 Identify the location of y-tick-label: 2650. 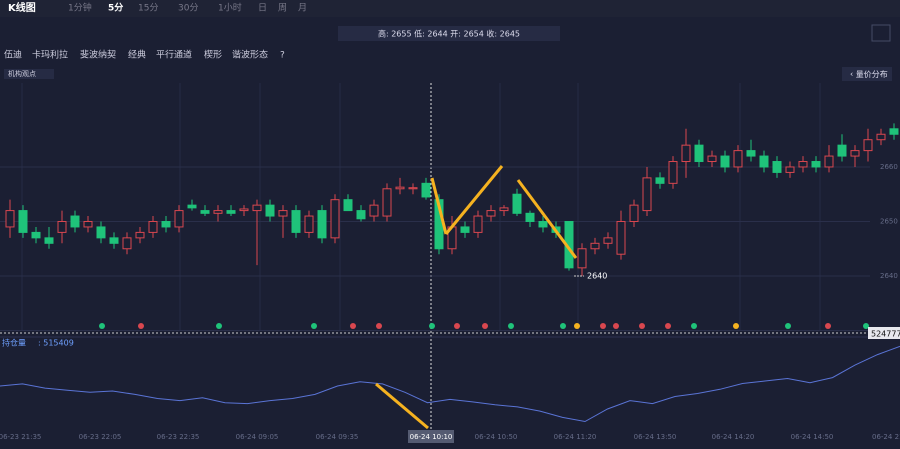
(889, 221).